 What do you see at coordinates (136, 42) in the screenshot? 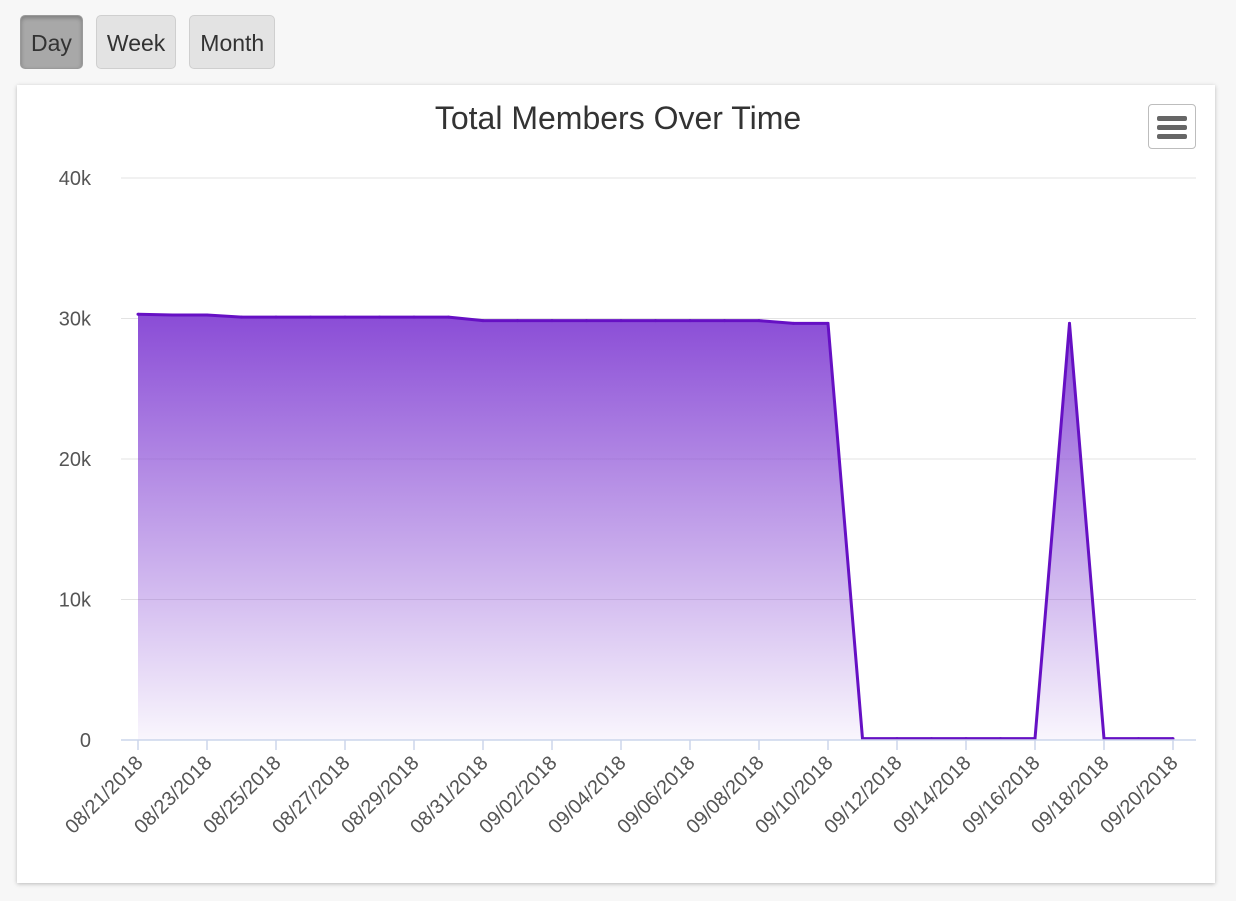
I see `week-button: Week` at bounding box center [136, 42].